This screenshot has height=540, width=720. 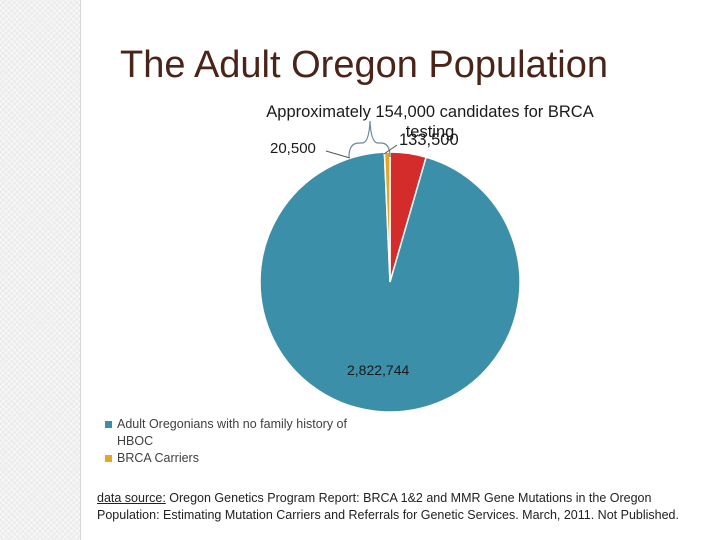 I want to click on legend-swatch-carriers, so click(x=108, y=458).